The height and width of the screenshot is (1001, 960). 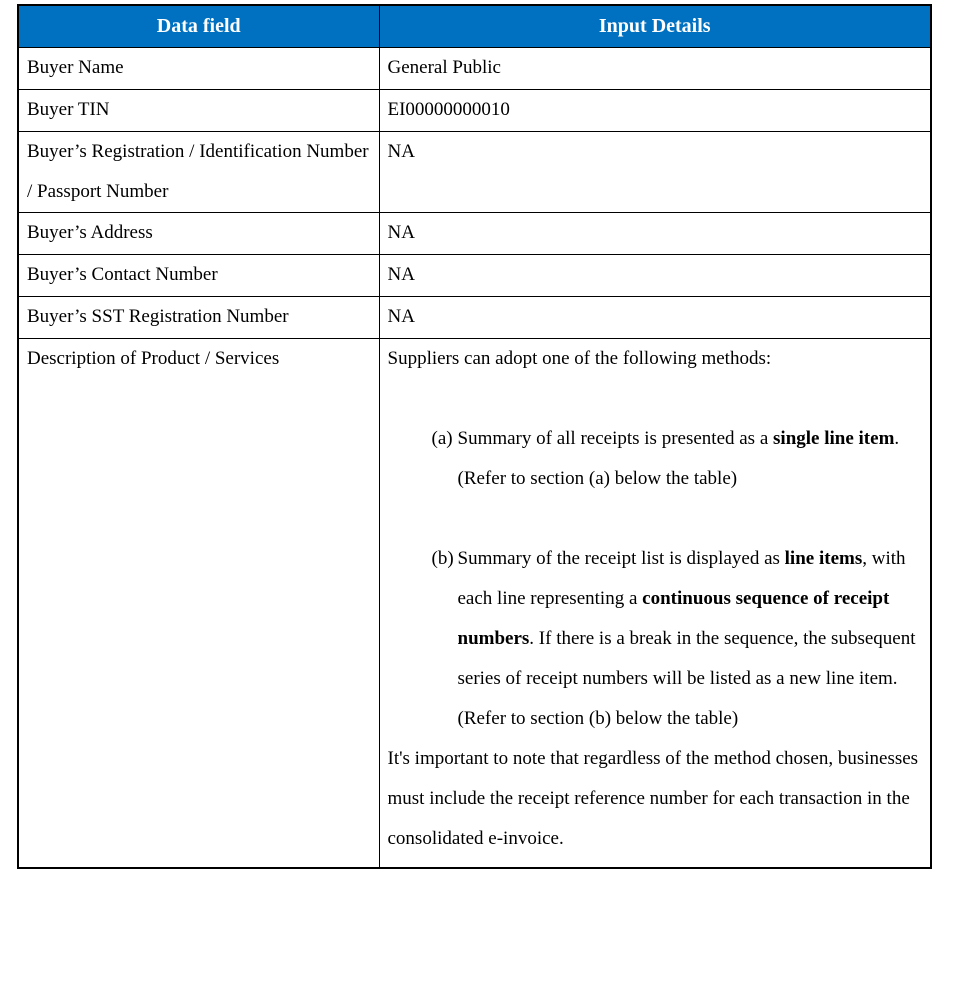 I want to click on table-row-buyer-contact-number: Buyer’s Contact Number NA, so click(x=474, y=275).